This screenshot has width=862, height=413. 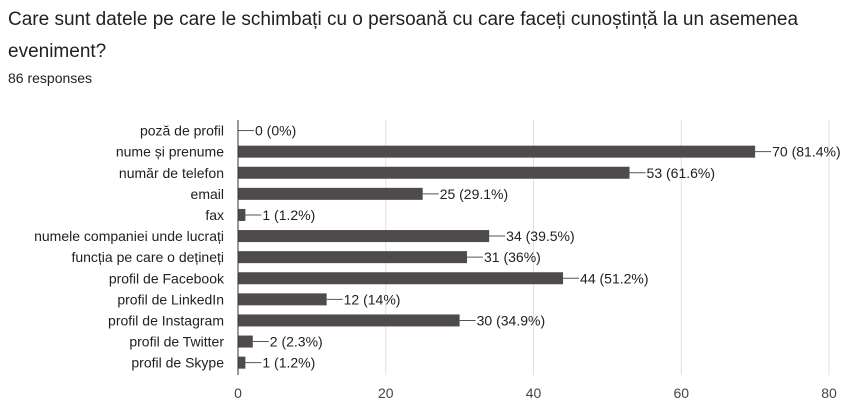 What do you see at coordinates (147, 257) in the screenshot?
I see `category-label: funcția pe care o dețineți` at bounding box center [147, 257].